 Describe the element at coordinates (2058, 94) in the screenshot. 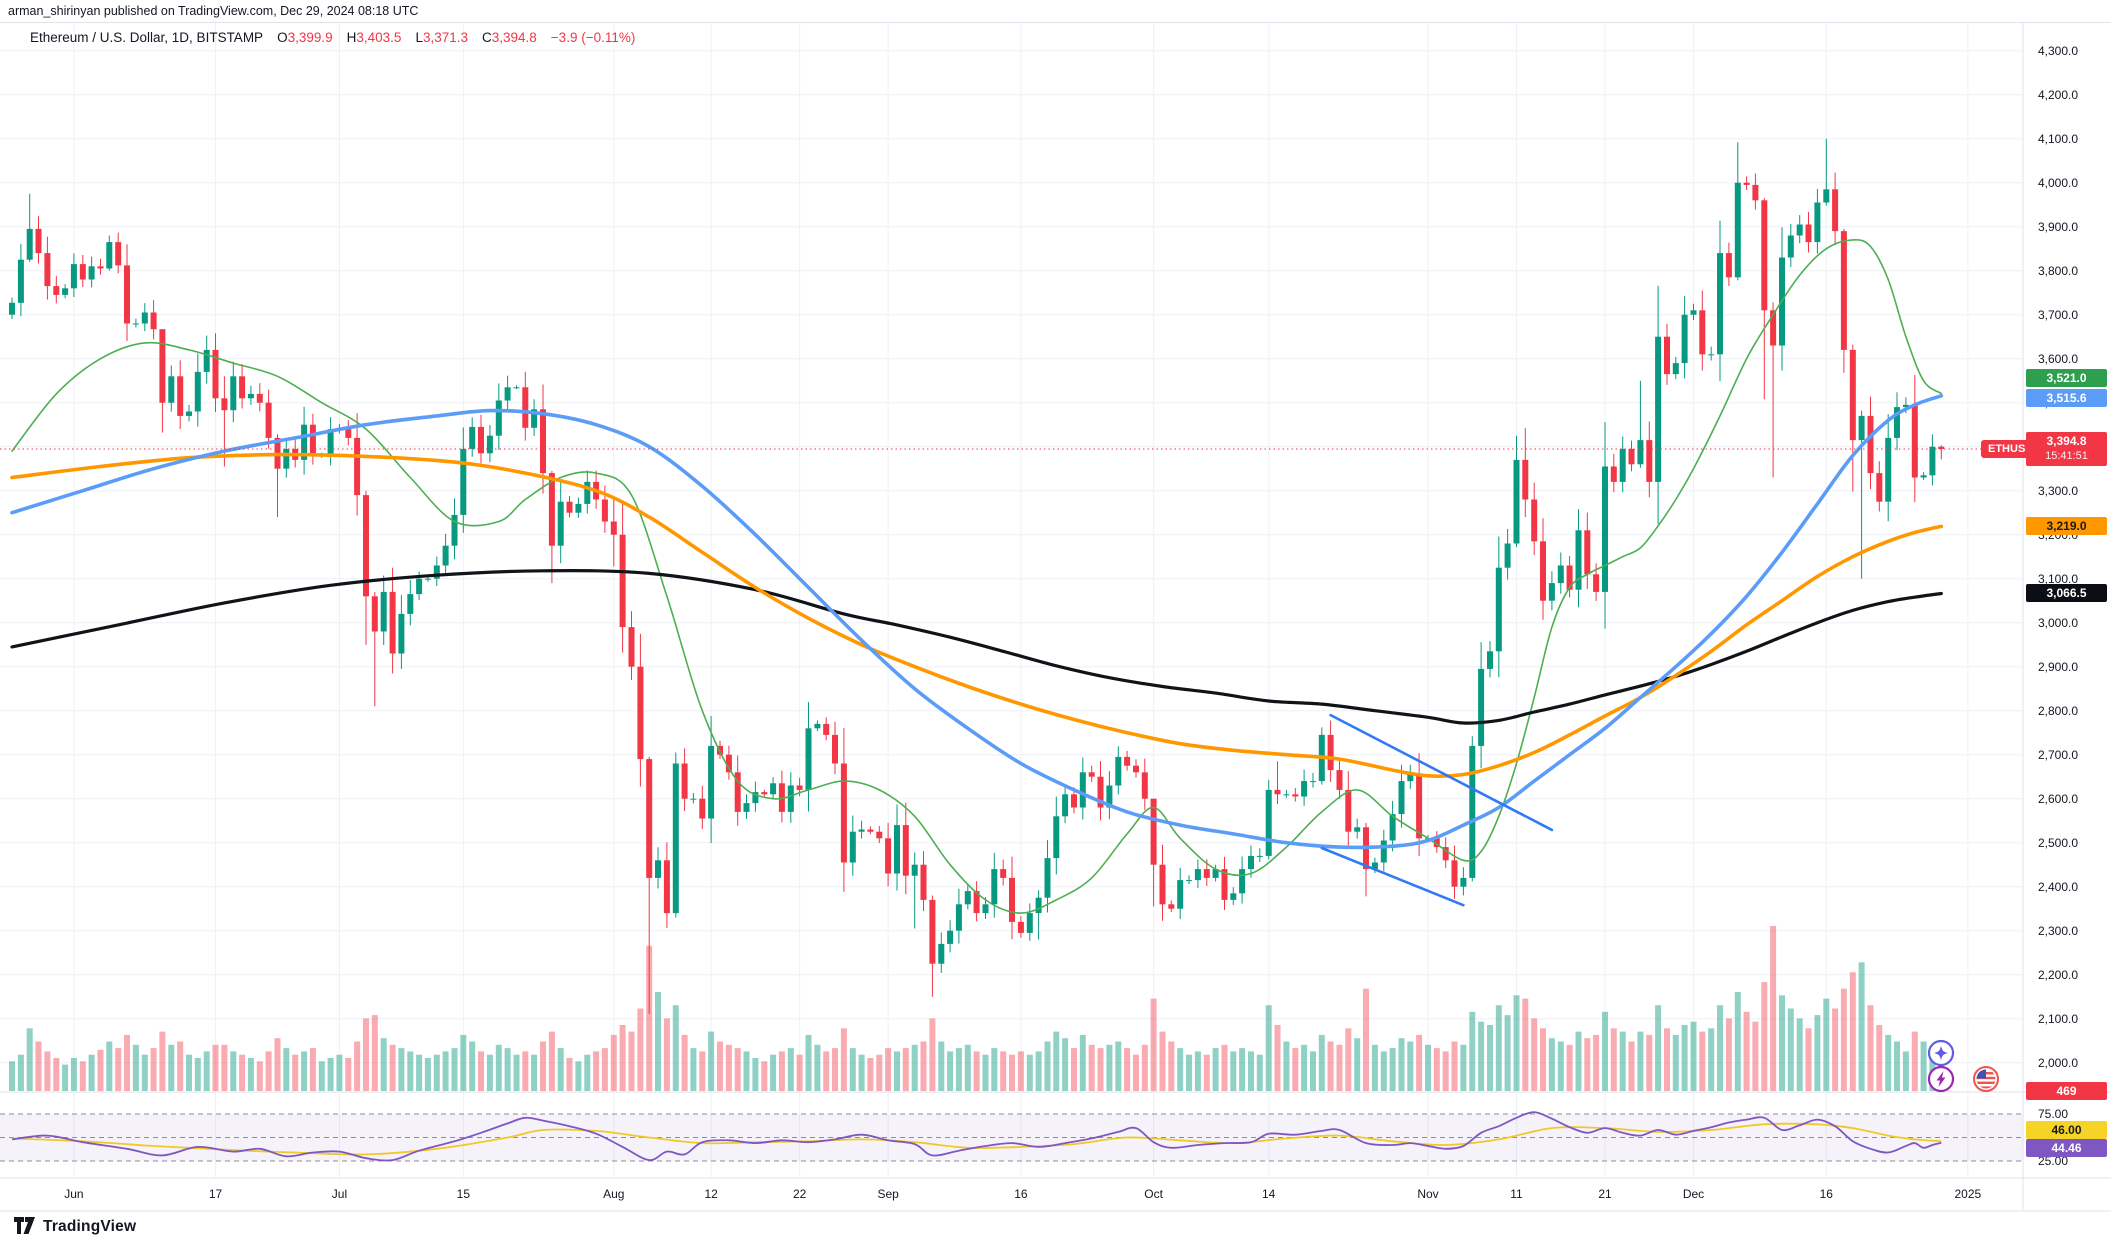

I see `price-tick-label: 4,200.0` at that location.